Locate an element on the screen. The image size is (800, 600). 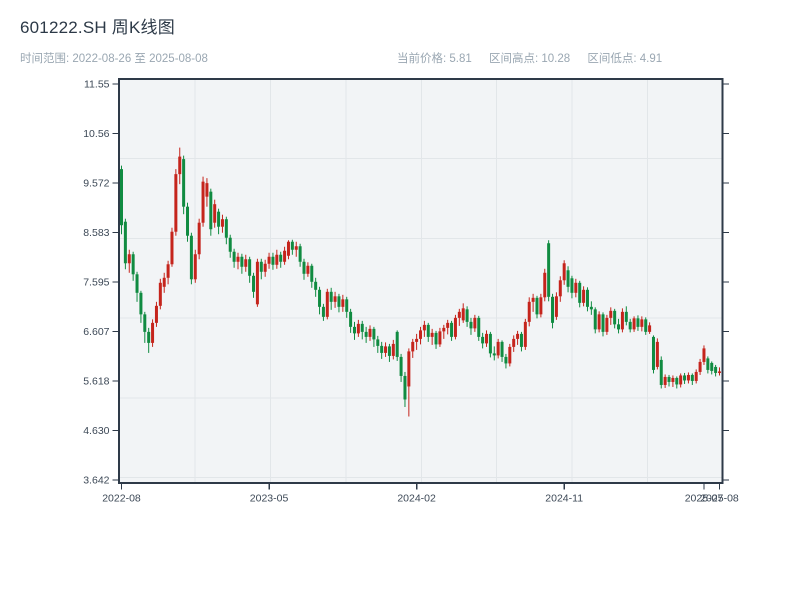
x-tick-label: 2024-11 is located at coordinates (564, 499).